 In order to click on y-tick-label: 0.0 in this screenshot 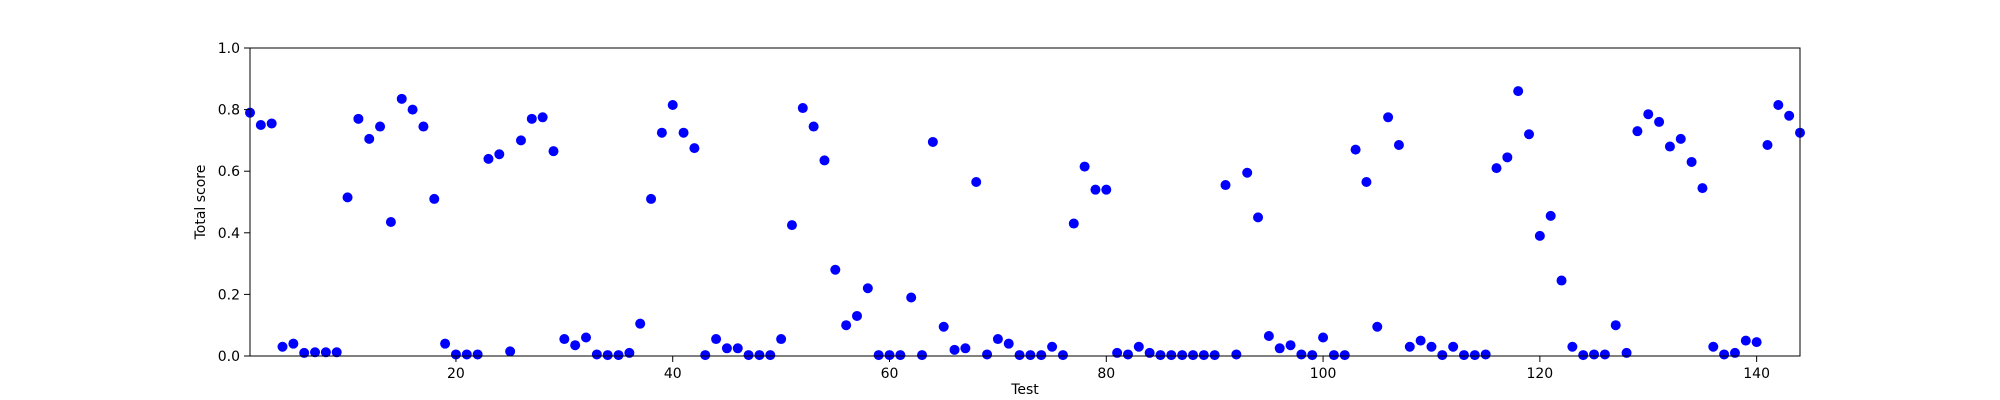, I will do `click(229, 357)`.